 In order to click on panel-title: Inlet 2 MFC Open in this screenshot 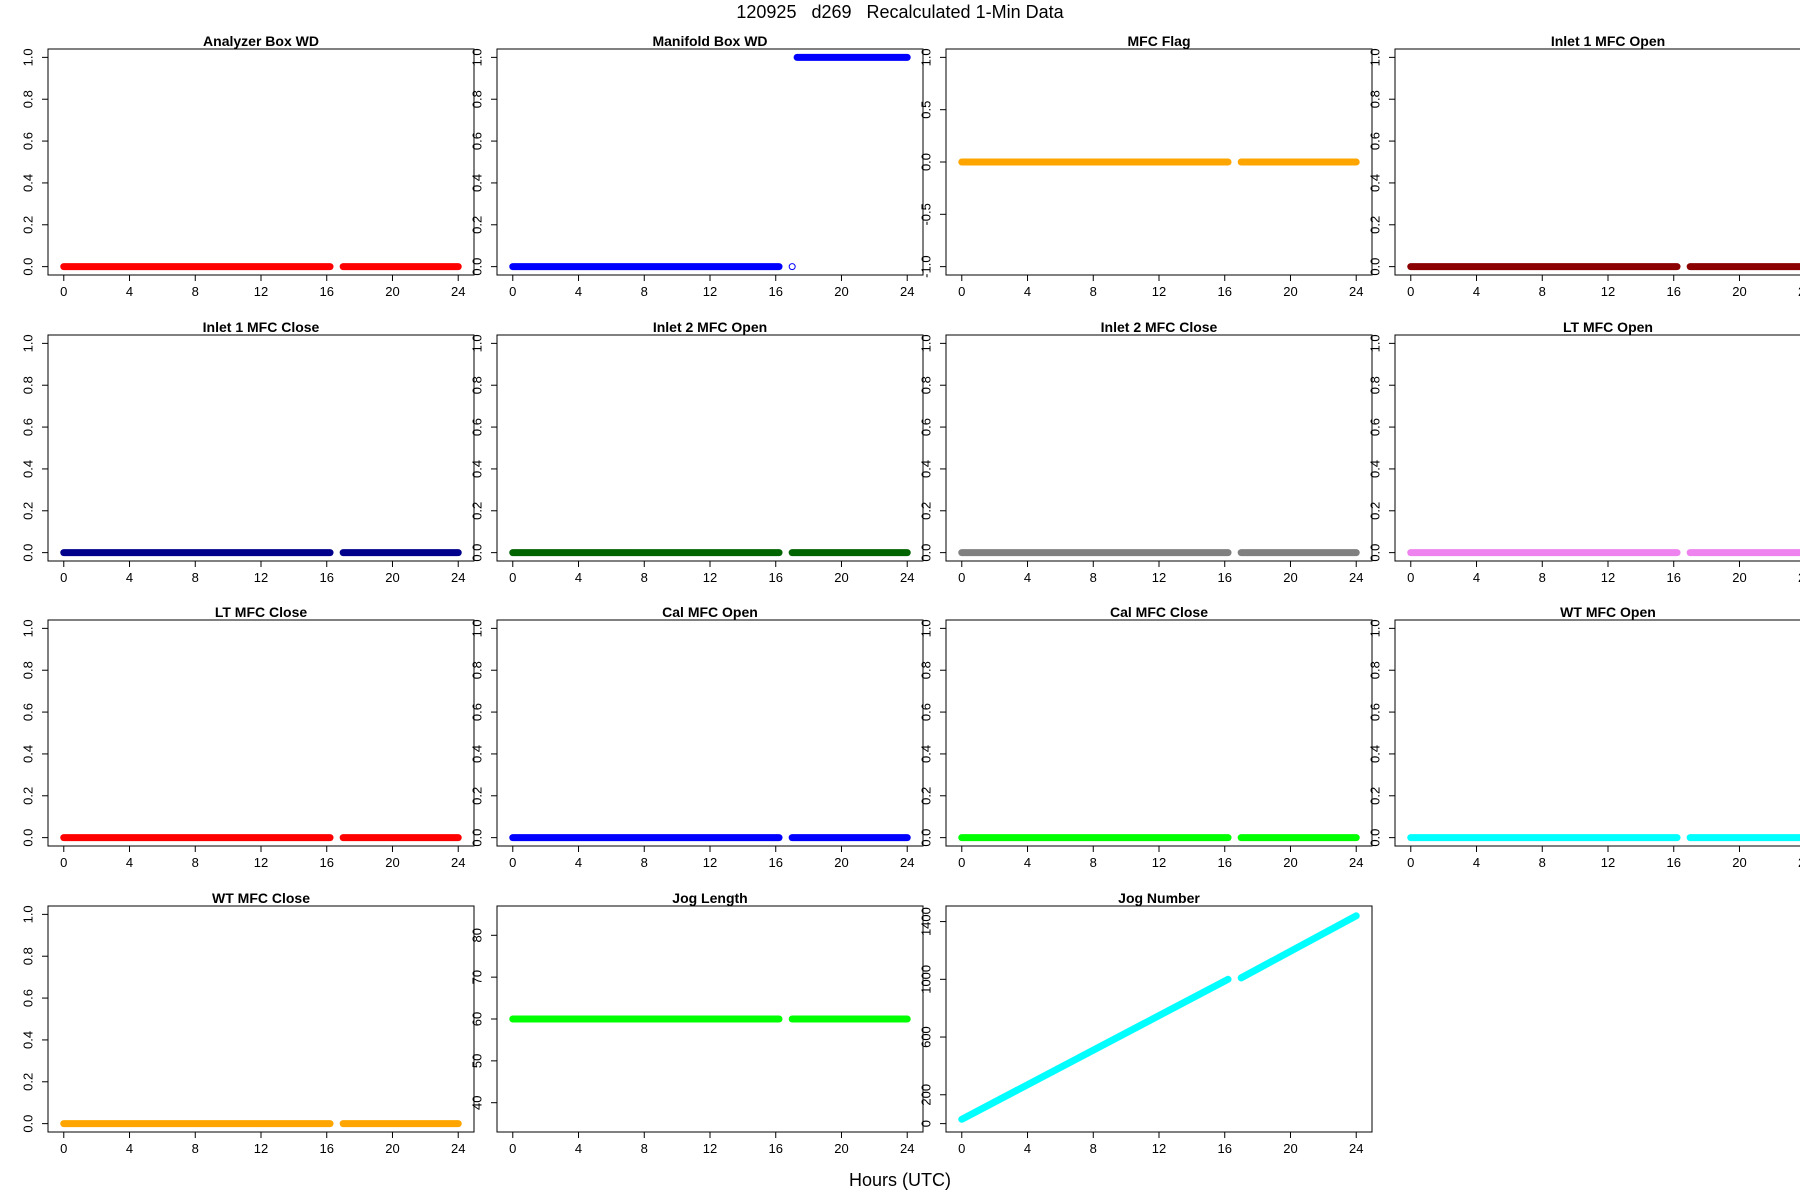, I will do `click(710, 327)`.